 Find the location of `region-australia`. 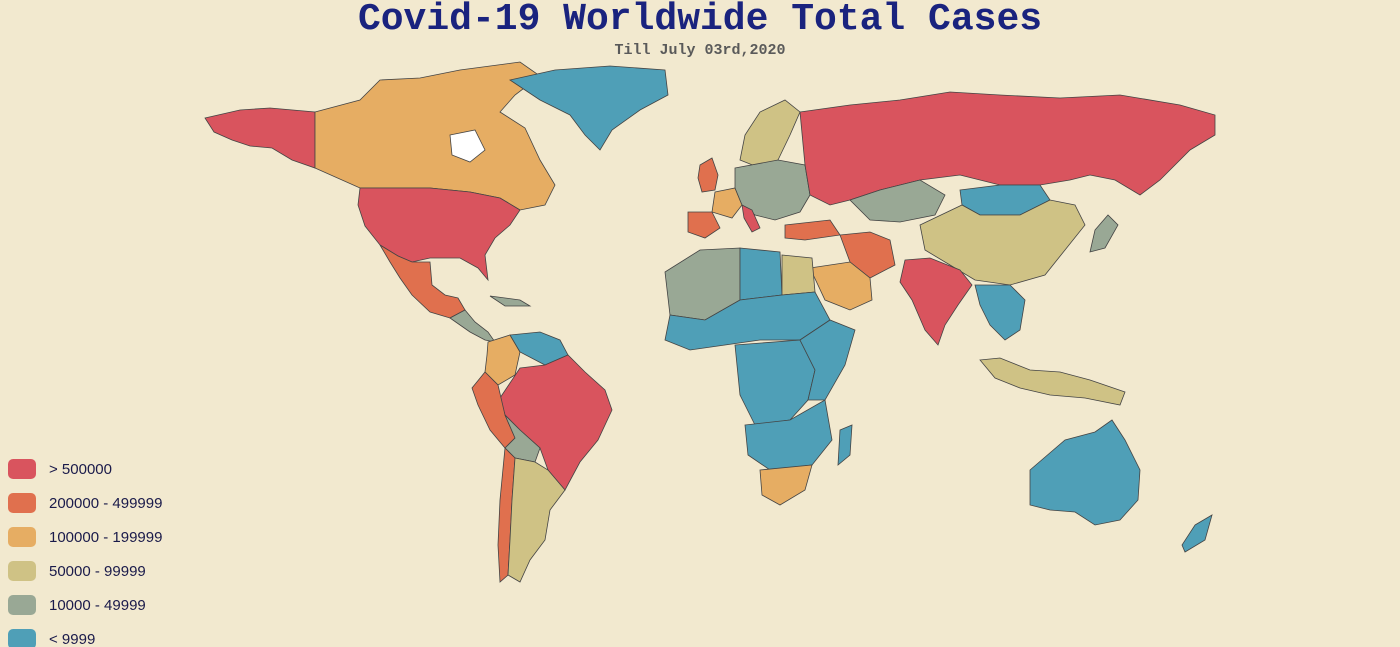

region-australia is located at coordinates (1085, 472).